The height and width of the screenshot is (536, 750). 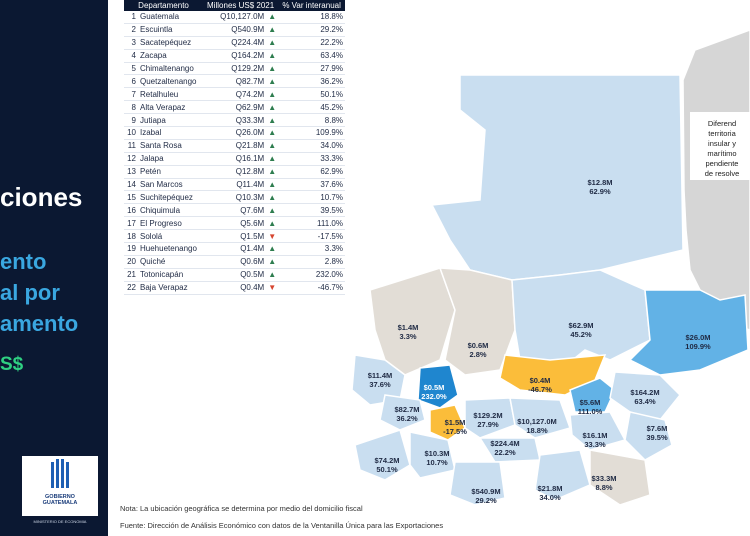 I want to click on table-row: 9 Jutiapa Q33.3M ▲ 8.8%, so click(x=234, y=120).